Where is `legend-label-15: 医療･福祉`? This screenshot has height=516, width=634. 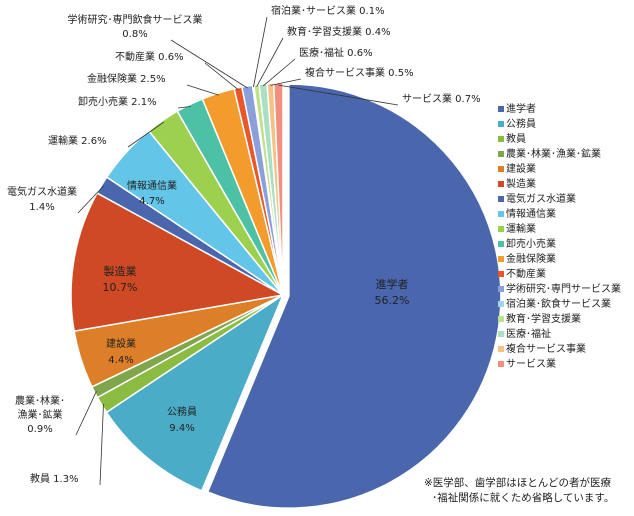
legend-label-15: 医療･福祉 is located at coordinates (528, 333).